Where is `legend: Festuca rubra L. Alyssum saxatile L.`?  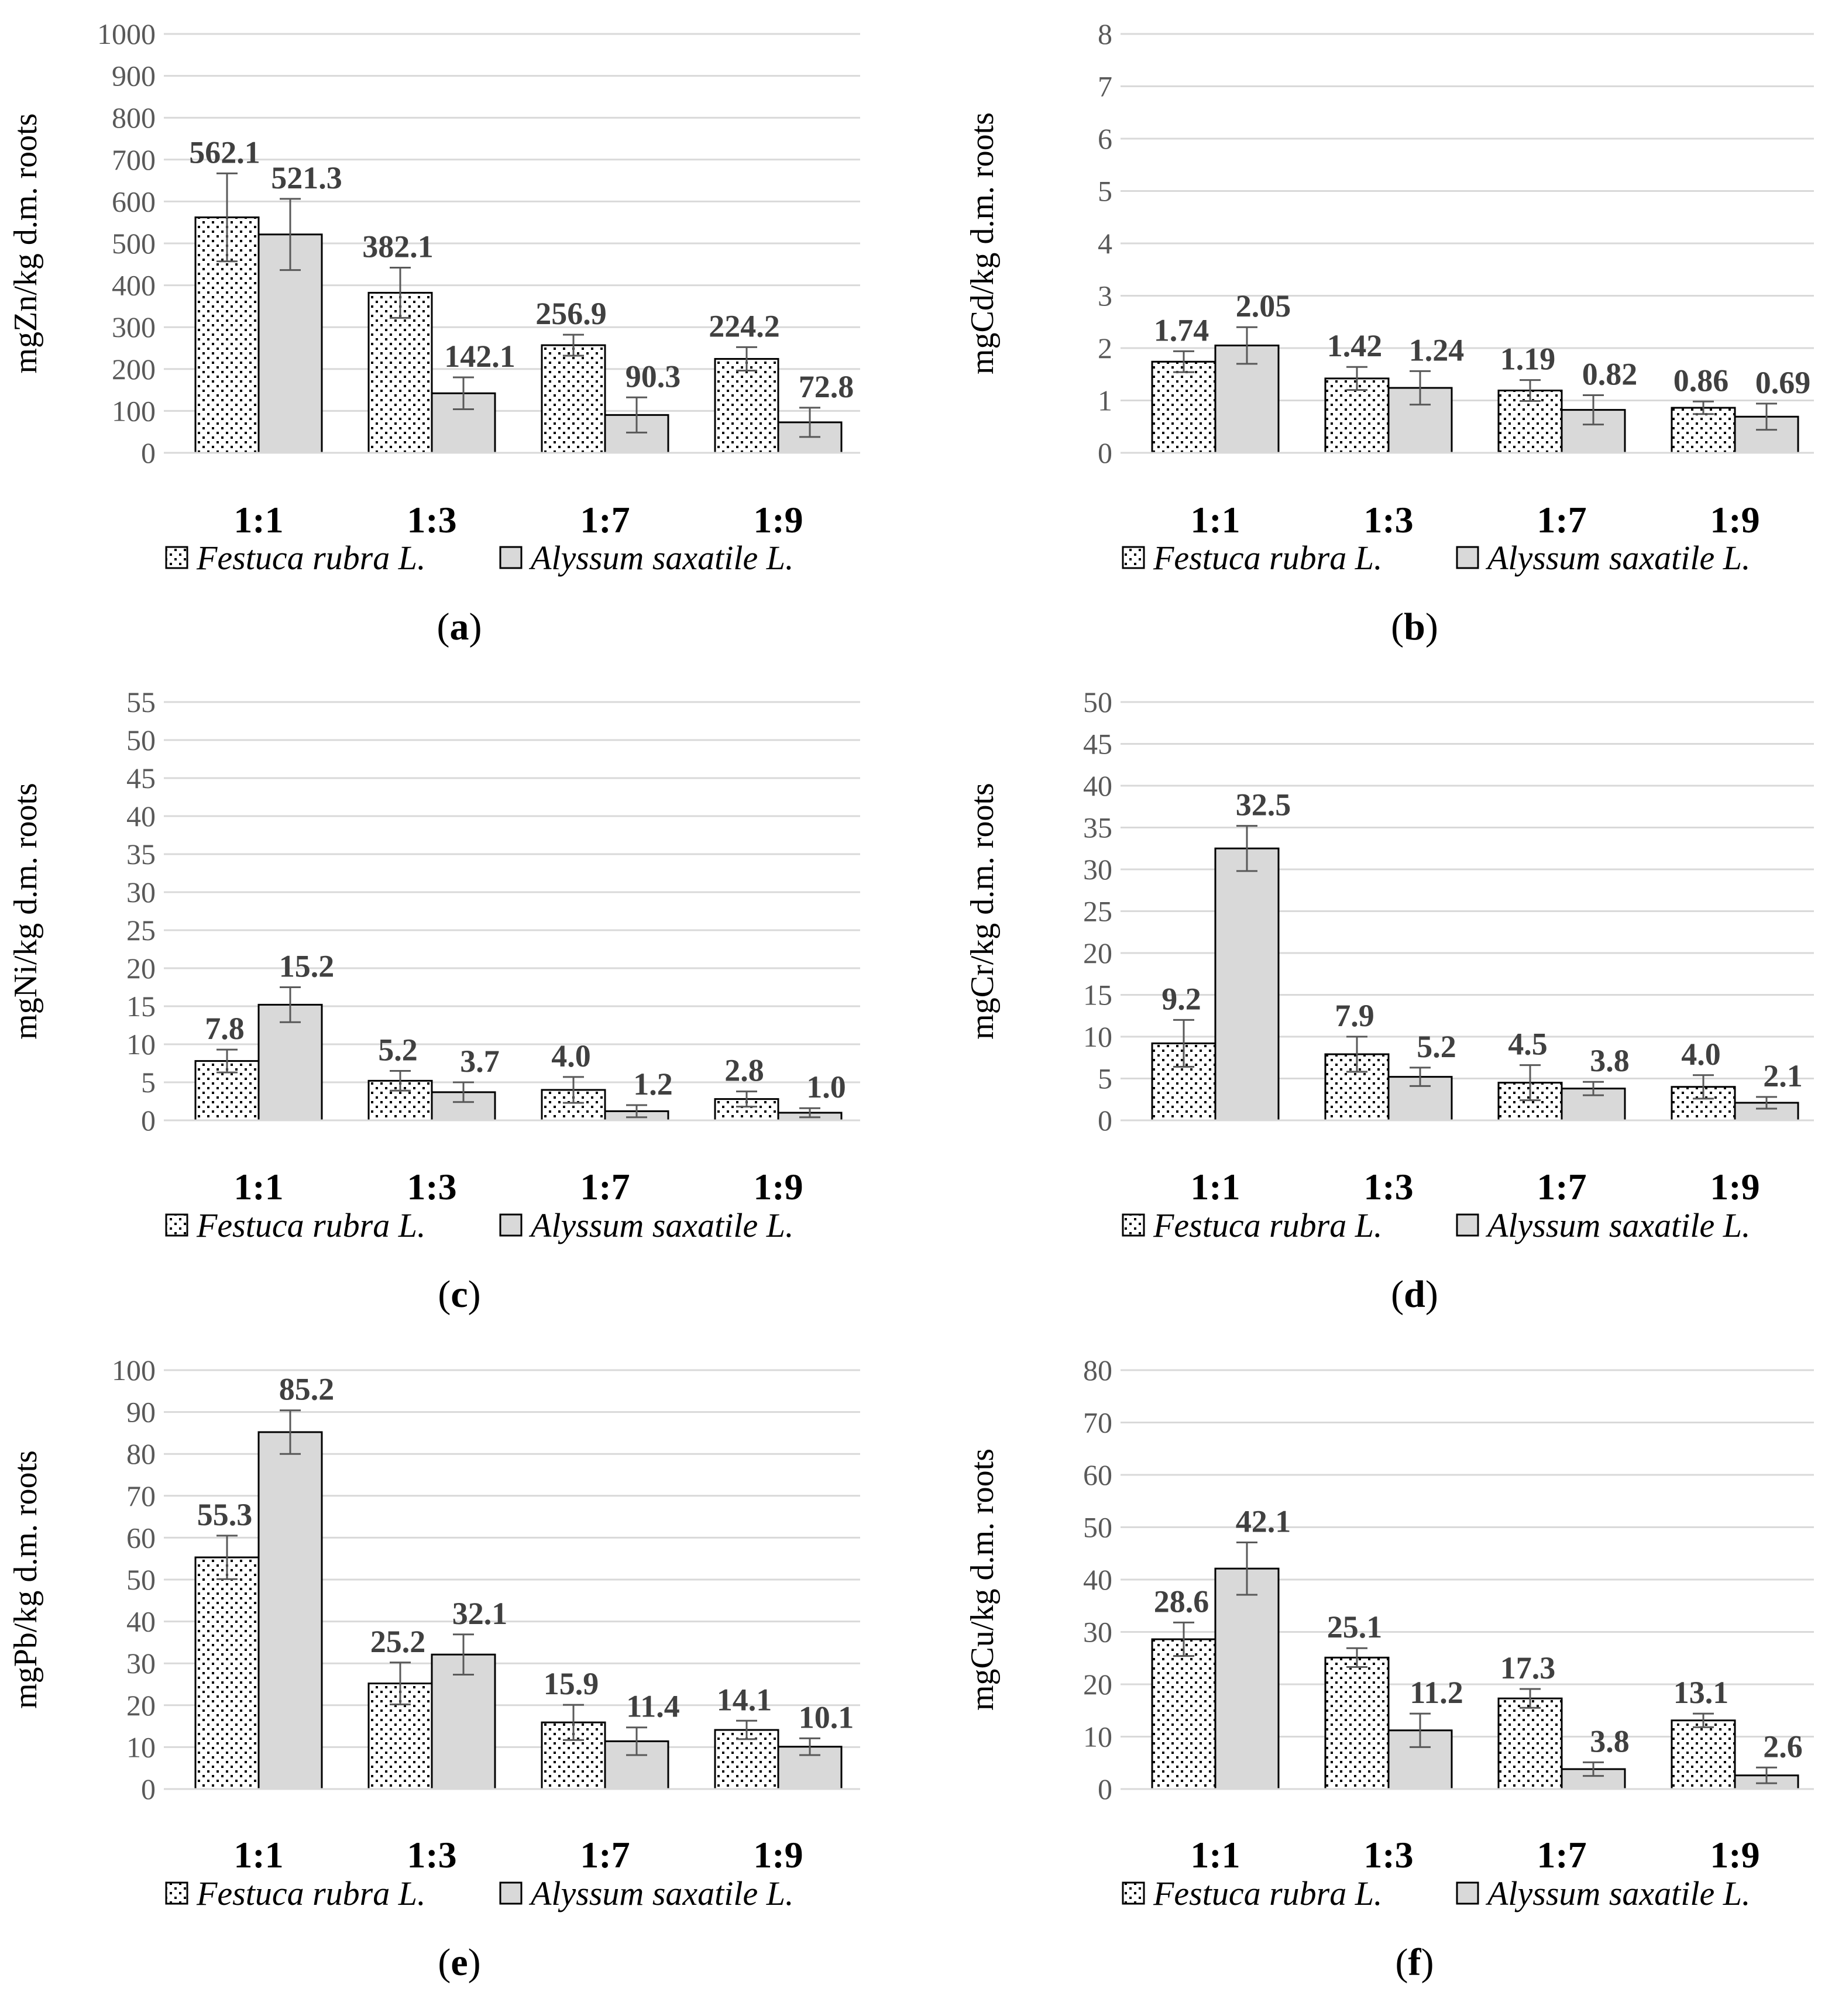 legend: Festuca rubra L. Alyssum saxatile L. is located at coordinates (479, 558).